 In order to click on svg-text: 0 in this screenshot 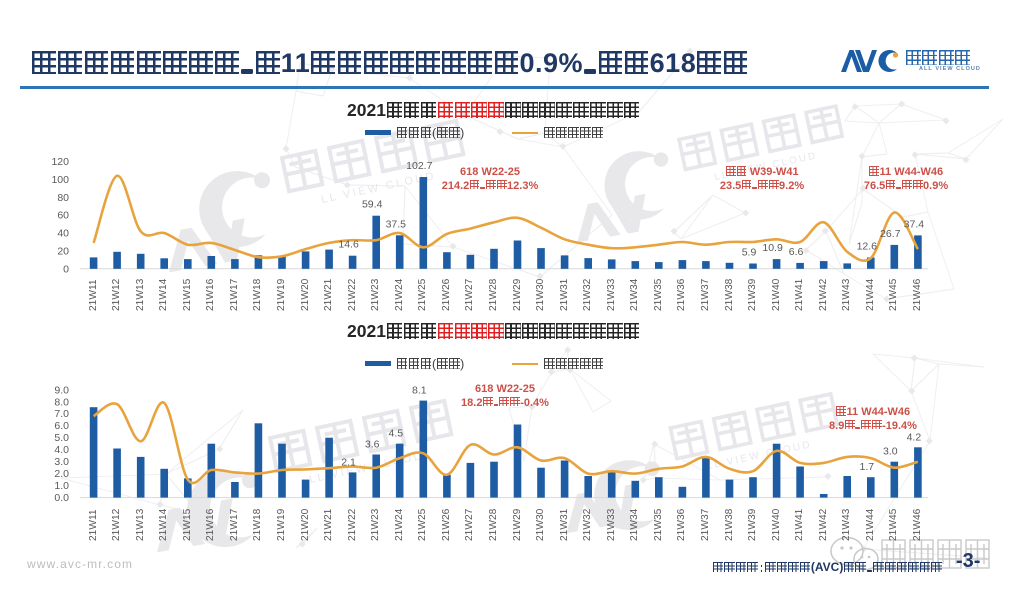, I will do `click(66, 269)`.